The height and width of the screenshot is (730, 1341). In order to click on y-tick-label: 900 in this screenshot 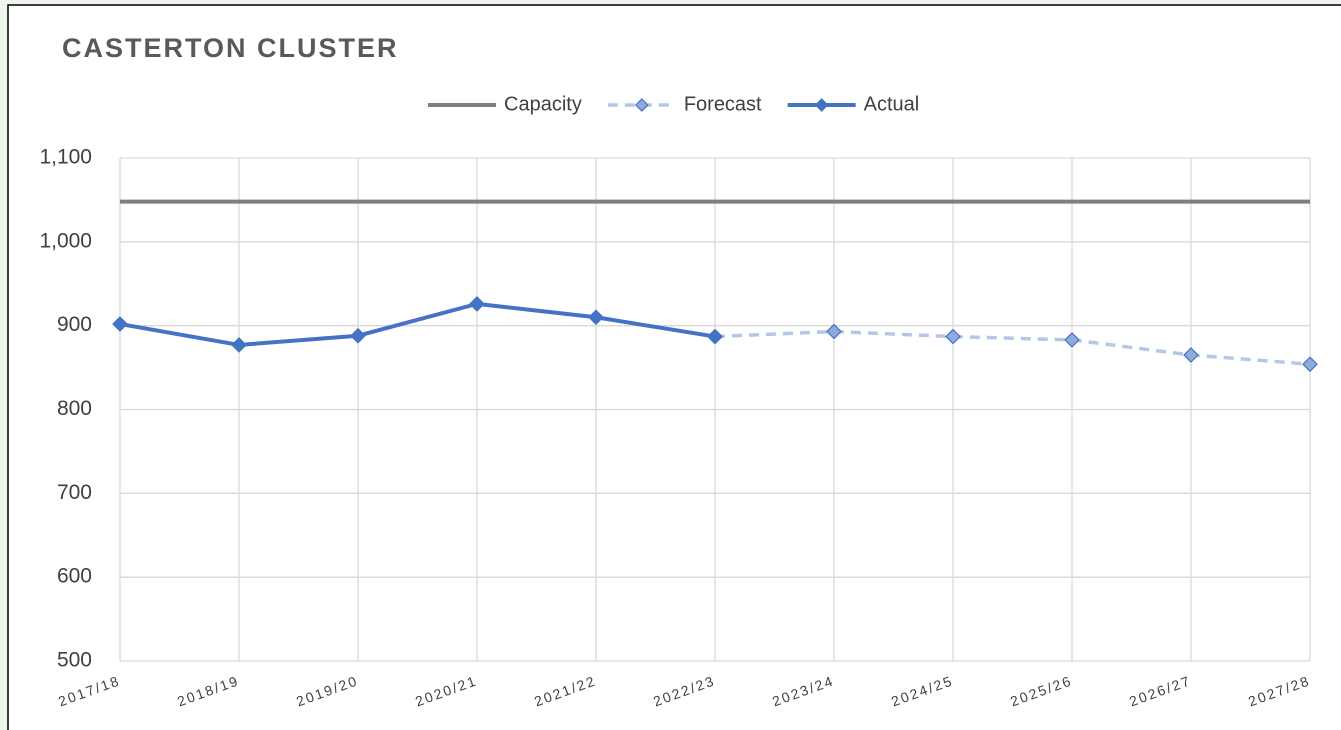, I will do `click(74, 324)`.